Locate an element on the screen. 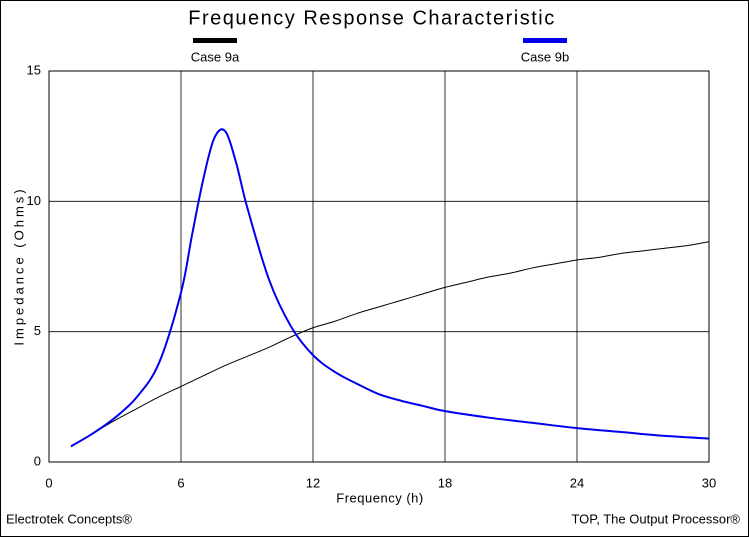 This screenshot has width=749, height=537. x-tick-label: 24 is located at coordinates (577, 482).